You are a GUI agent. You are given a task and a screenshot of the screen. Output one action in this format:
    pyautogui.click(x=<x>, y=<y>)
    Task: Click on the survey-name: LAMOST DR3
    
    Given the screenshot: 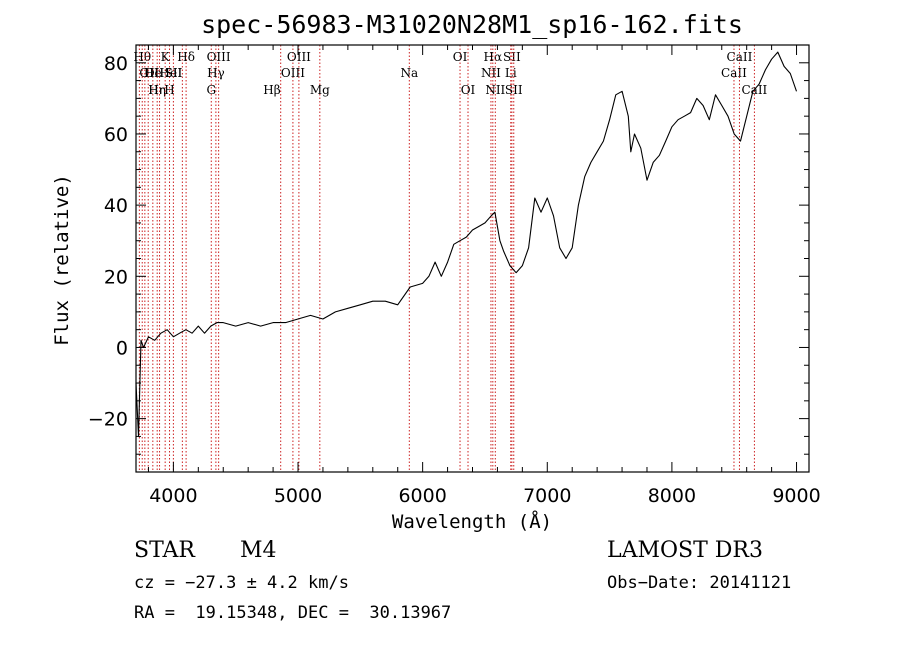 What is the action you would take?
    pyautogui.click(x=685, y=550)
    